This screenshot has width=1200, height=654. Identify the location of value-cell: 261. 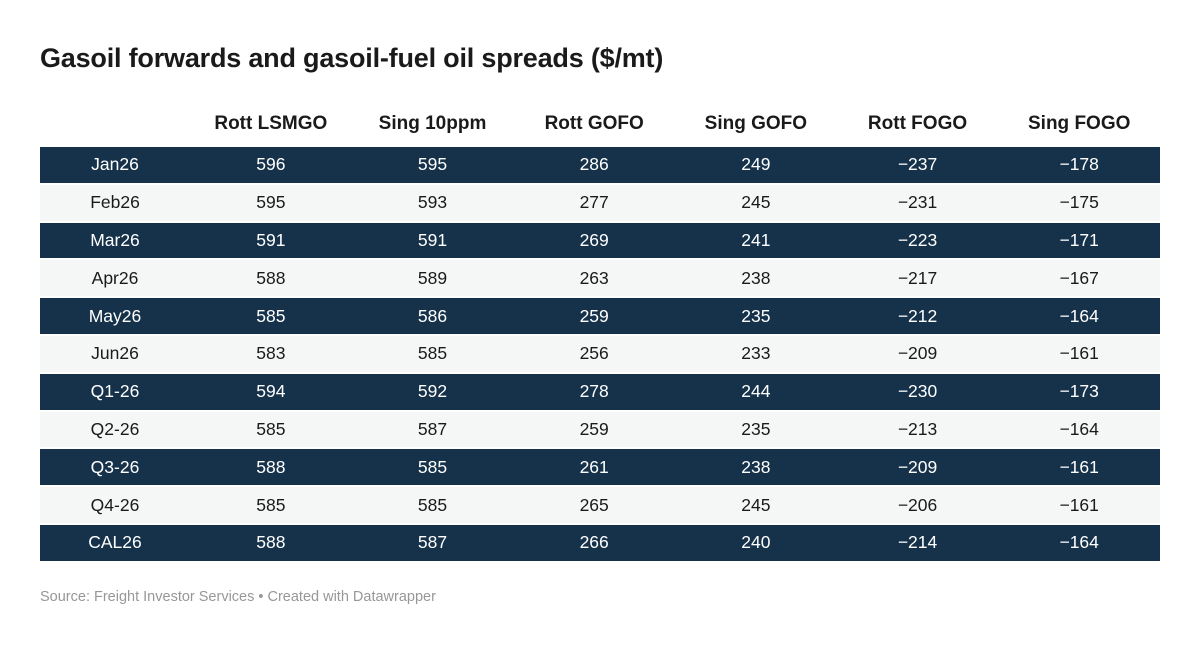
(594, 466).